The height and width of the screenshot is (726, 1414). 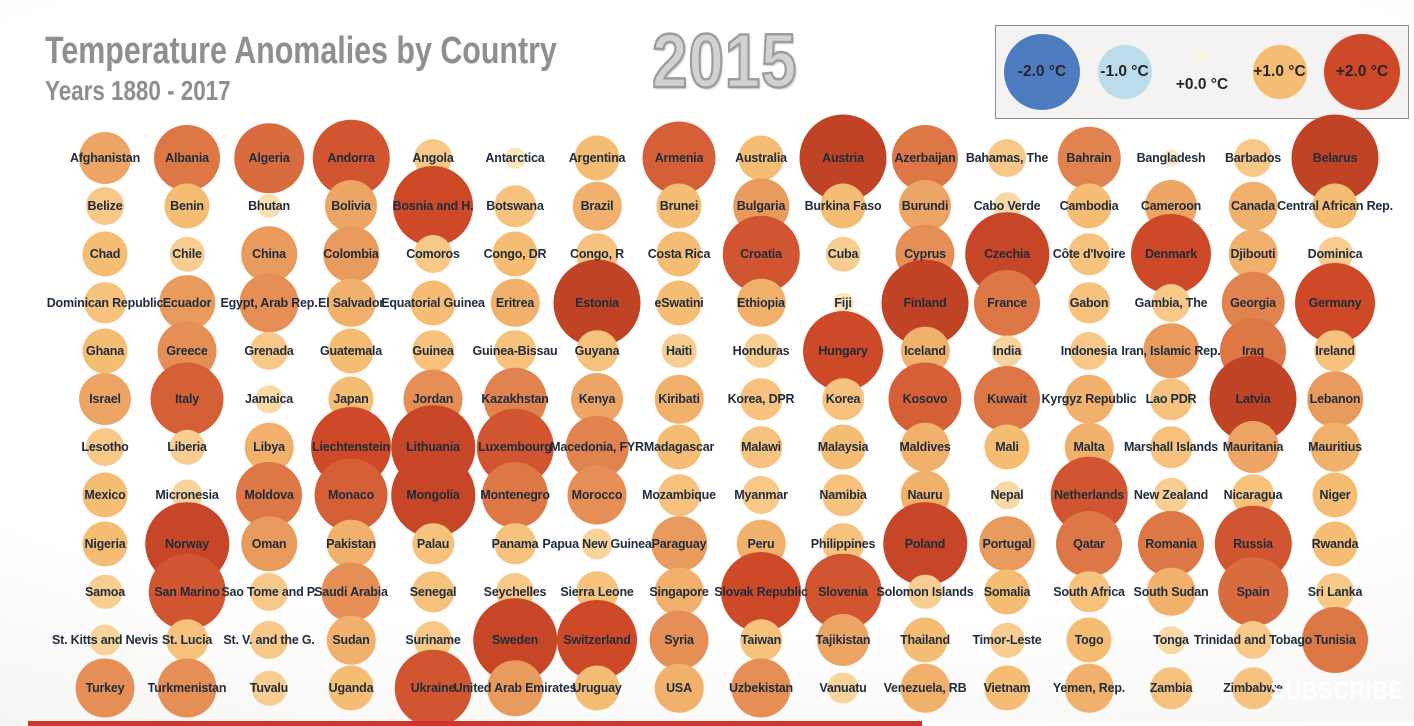 I want to click on country-label: Nicaragua, so click(x=1253, y=495).